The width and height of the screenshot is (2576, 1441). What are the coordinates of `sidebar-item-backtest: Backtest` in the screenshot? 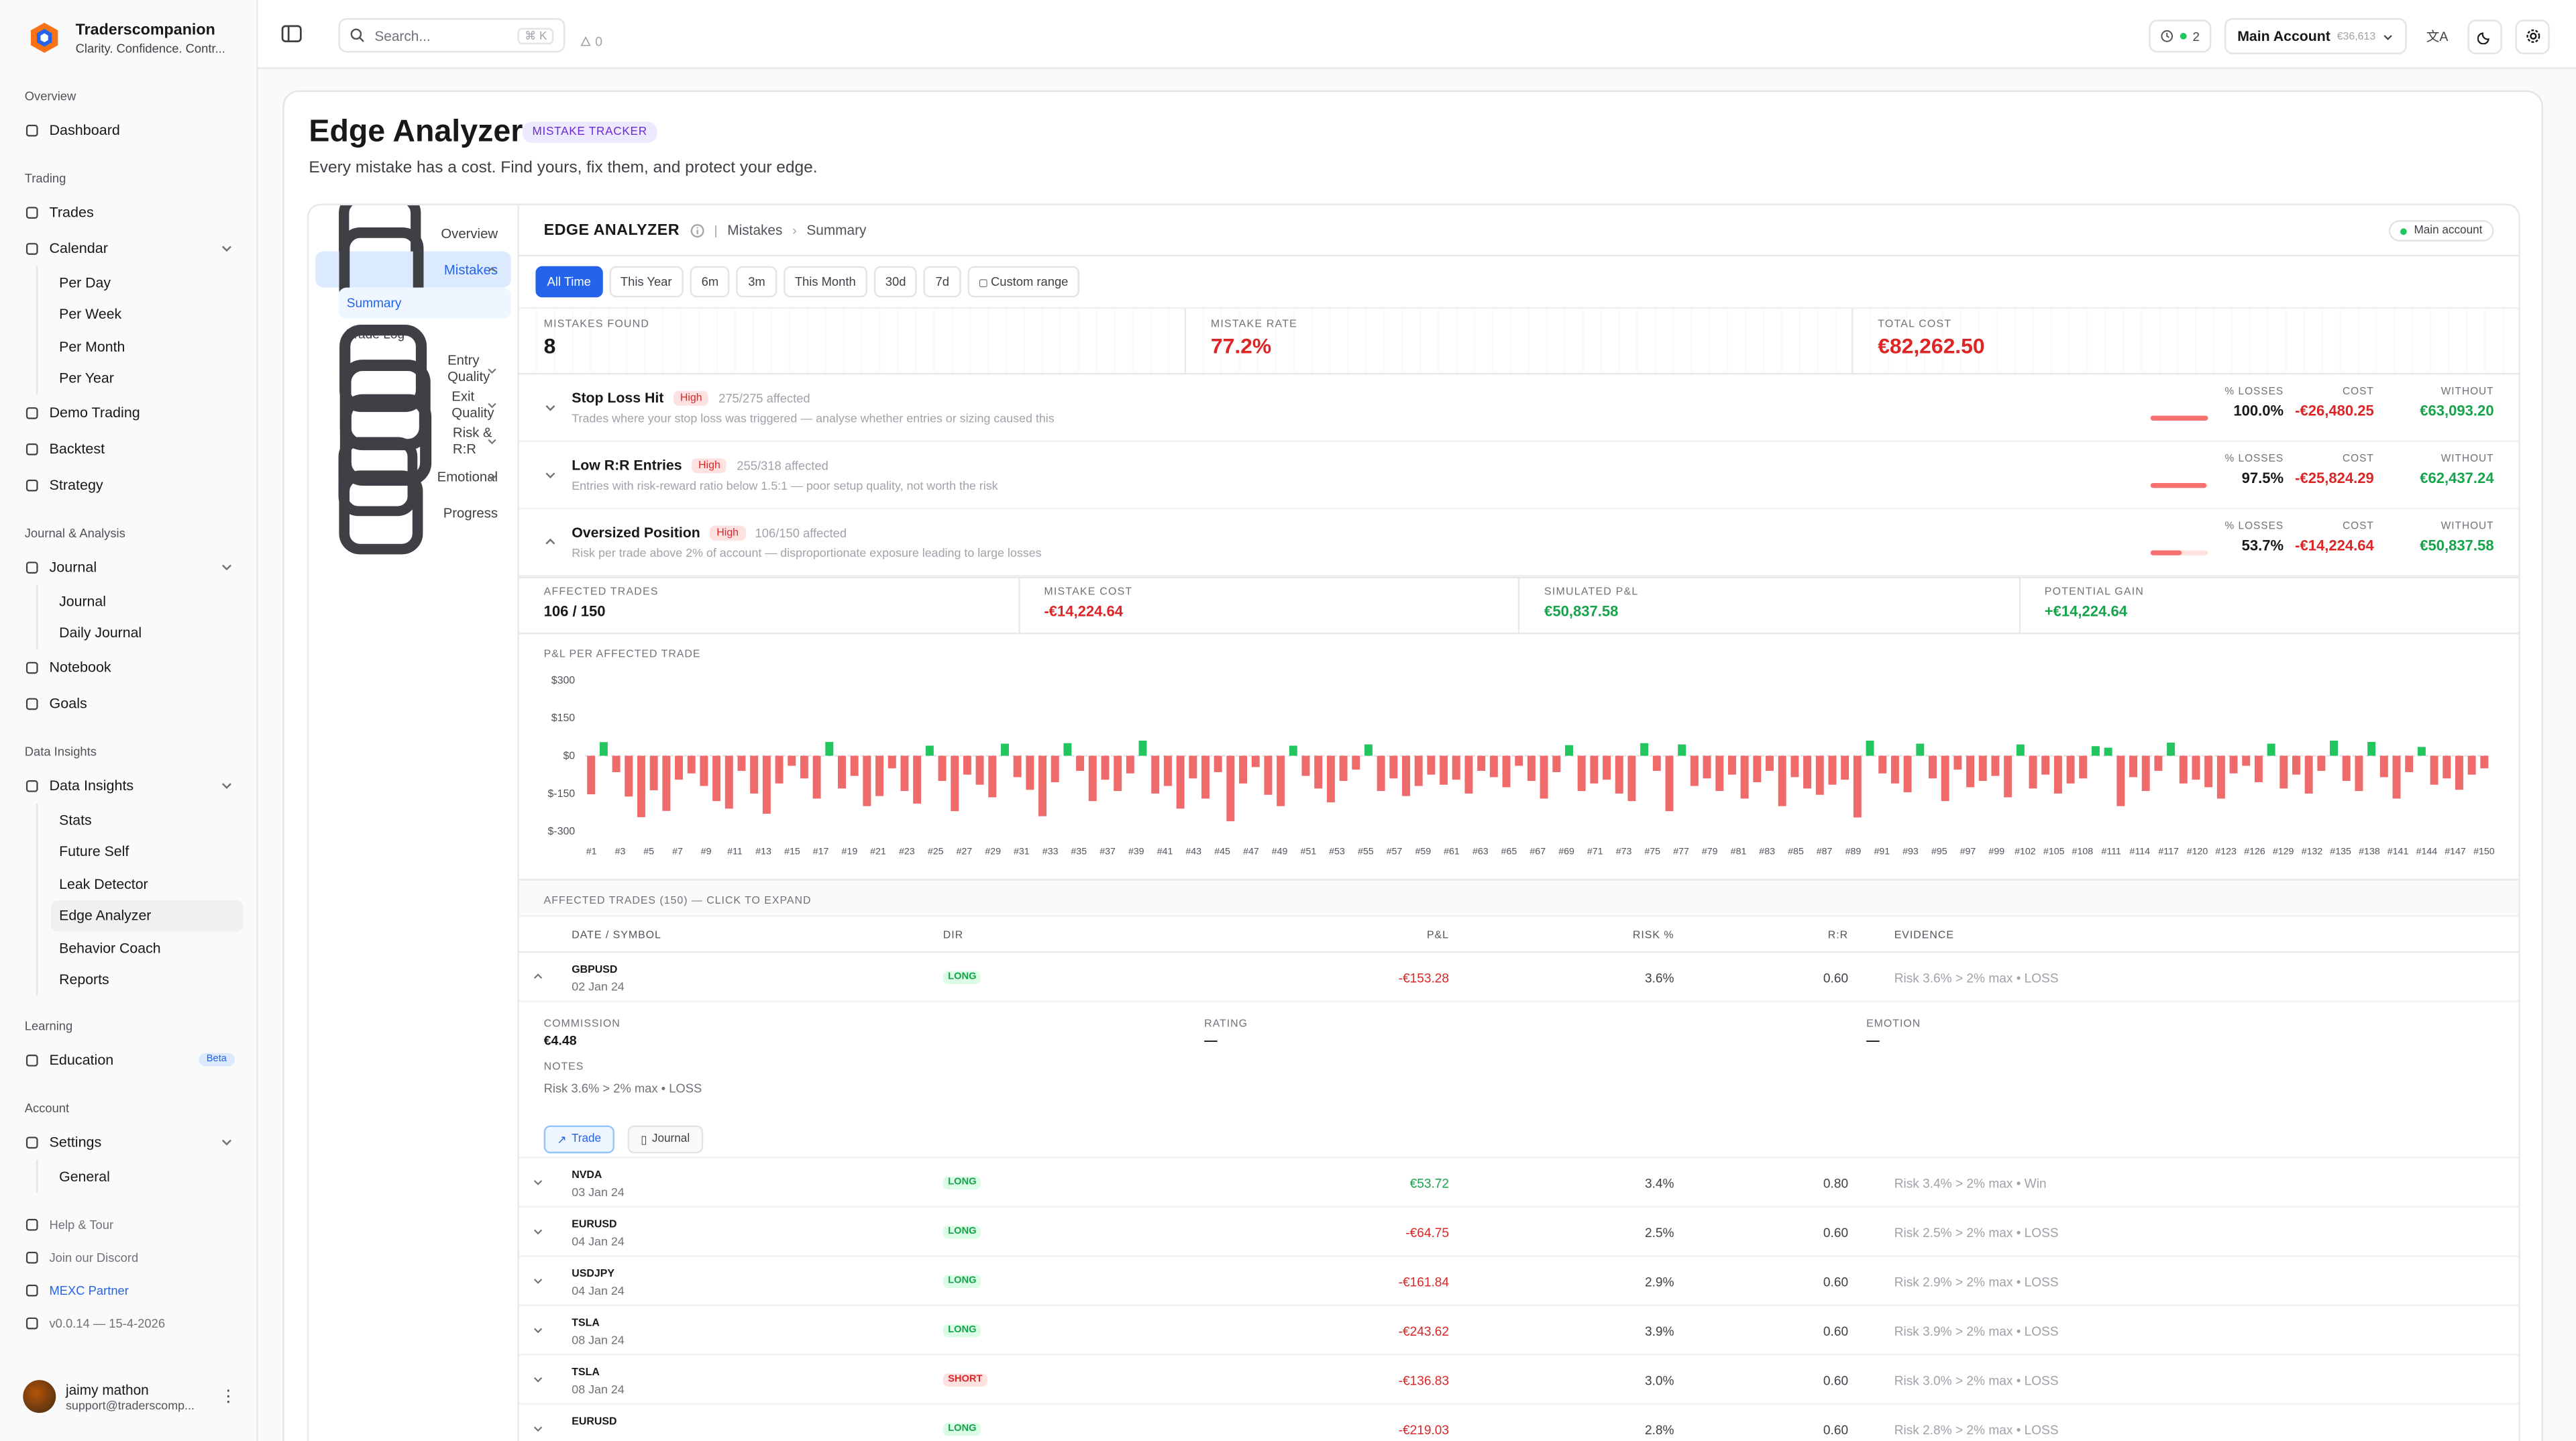 It's located at (129, 449).